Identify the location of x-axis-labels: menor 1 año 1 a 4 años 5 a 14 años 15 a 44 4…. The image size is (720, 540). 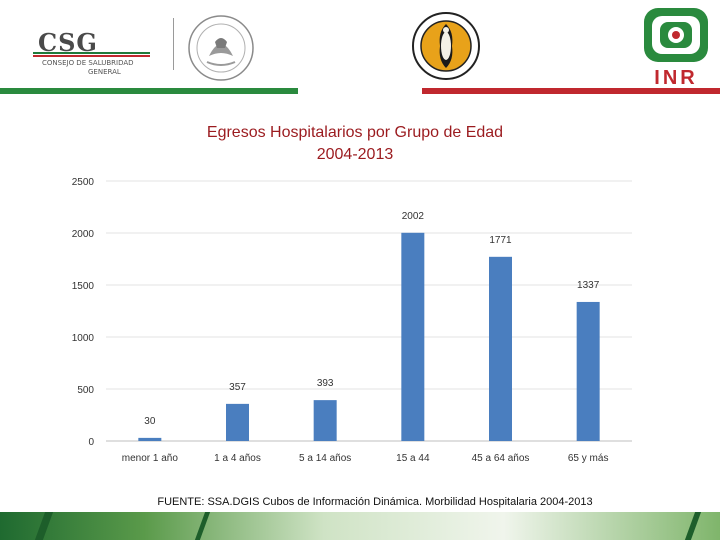
(365, 458).